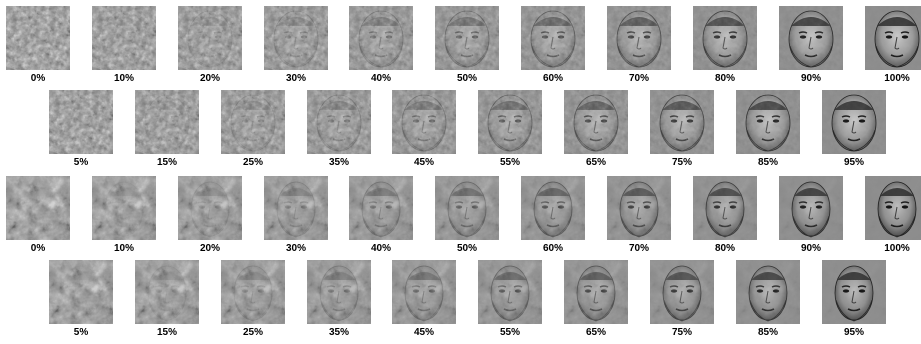 The height and width of the screenshot is (344, 921). I want to click on face-tile: 80%, so click(725, 218).